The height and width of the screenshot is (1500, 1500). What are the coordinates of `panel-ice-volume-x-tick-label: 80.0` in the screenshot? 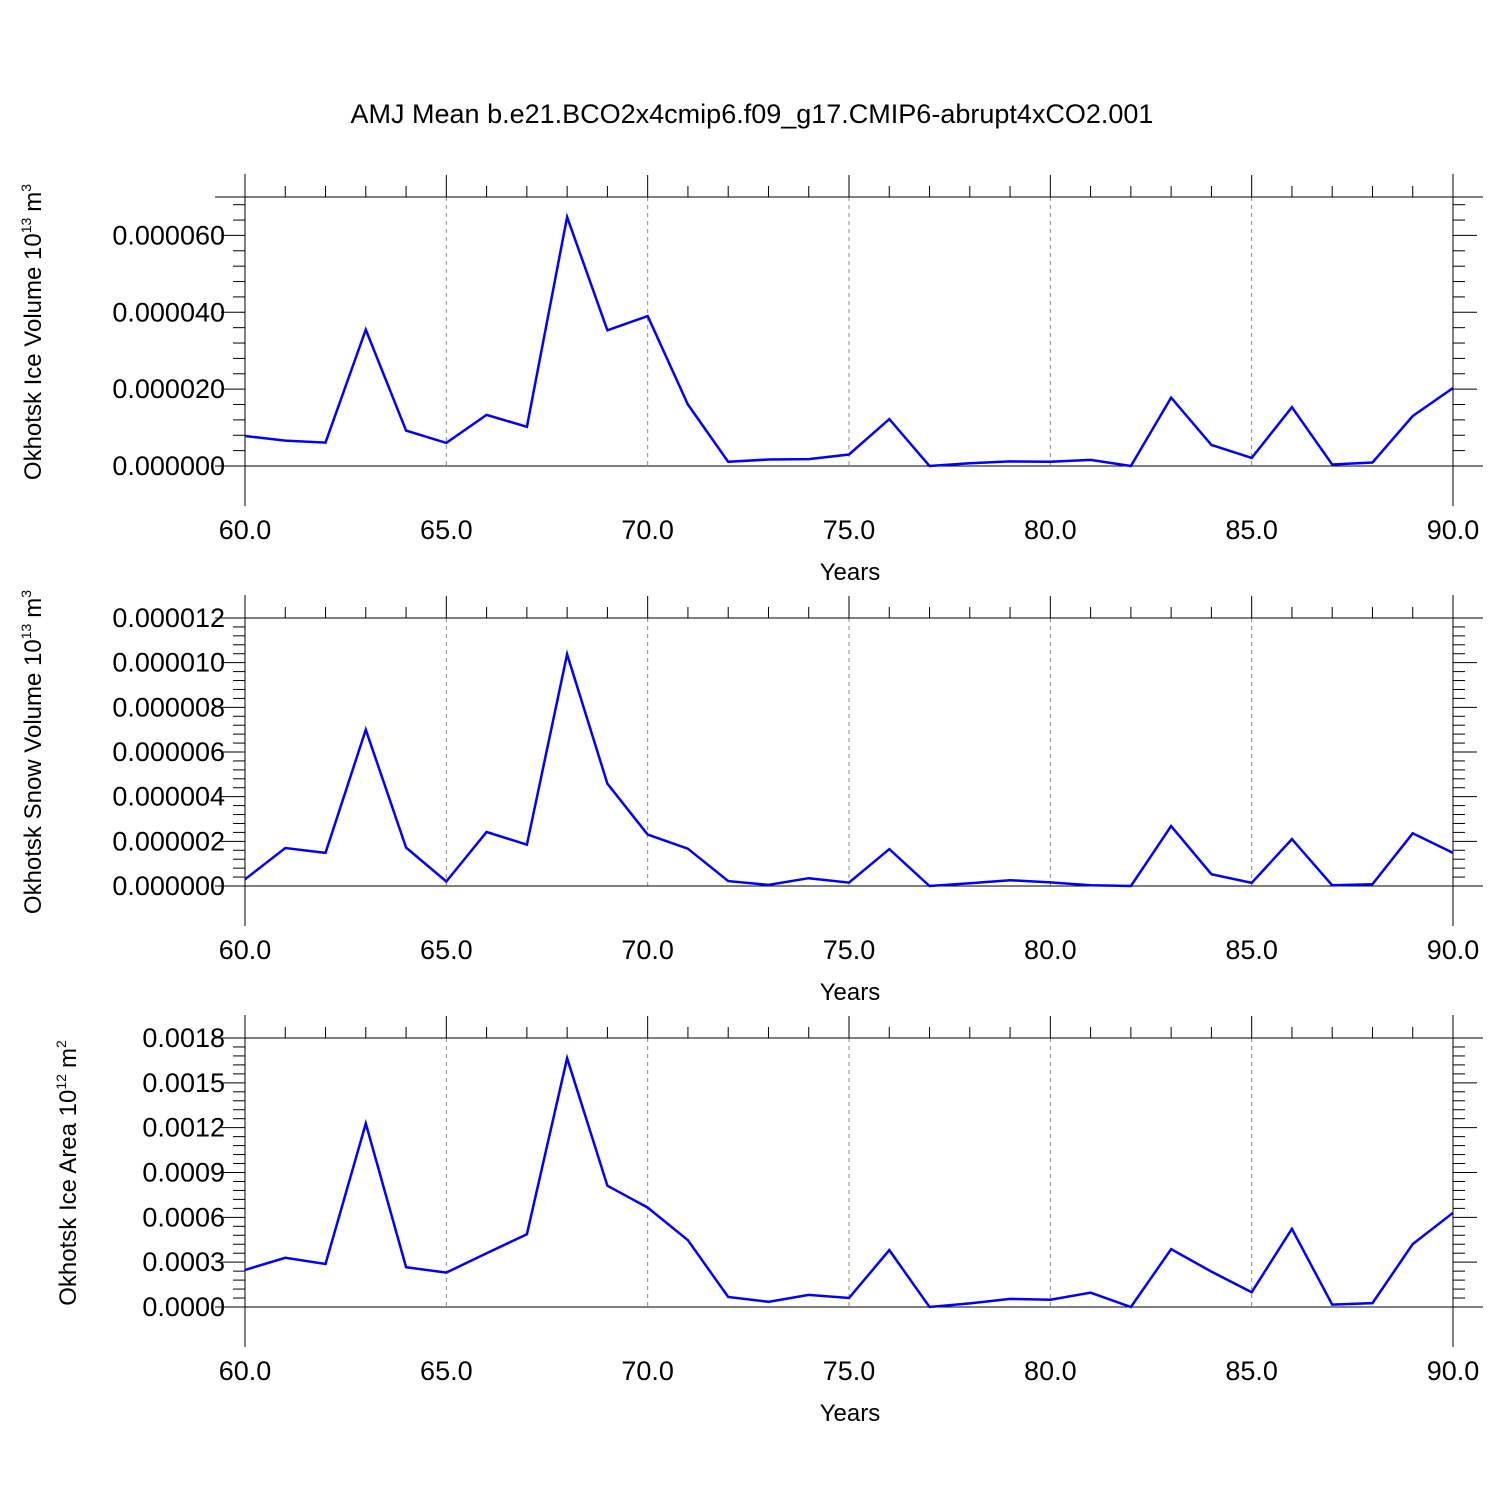 It's located at (1050, 530).